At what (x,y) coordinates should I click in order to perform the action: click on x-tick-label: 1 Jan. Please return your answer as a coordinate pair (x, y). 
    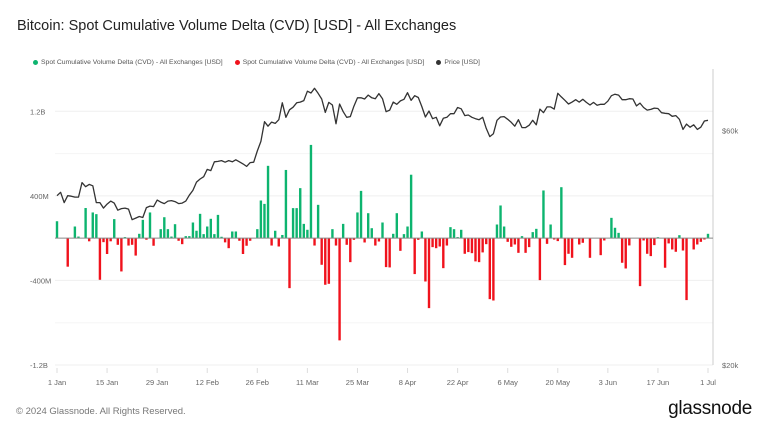
    Looking at the image, I should click on (57, 382).